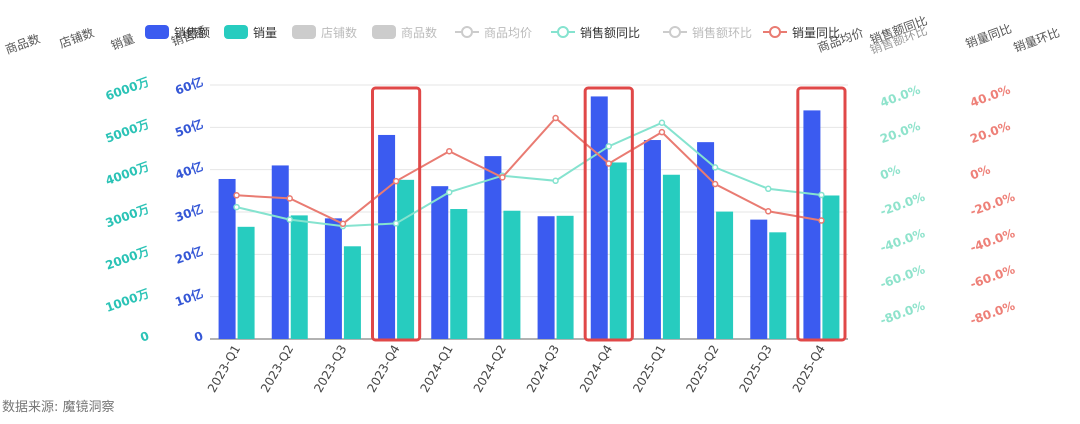 The image size is (1080, 424). Describe the element at coordinates (890, 172) in the screenshot. I see `sales_yoy-axis-tick: 0%` at that location.